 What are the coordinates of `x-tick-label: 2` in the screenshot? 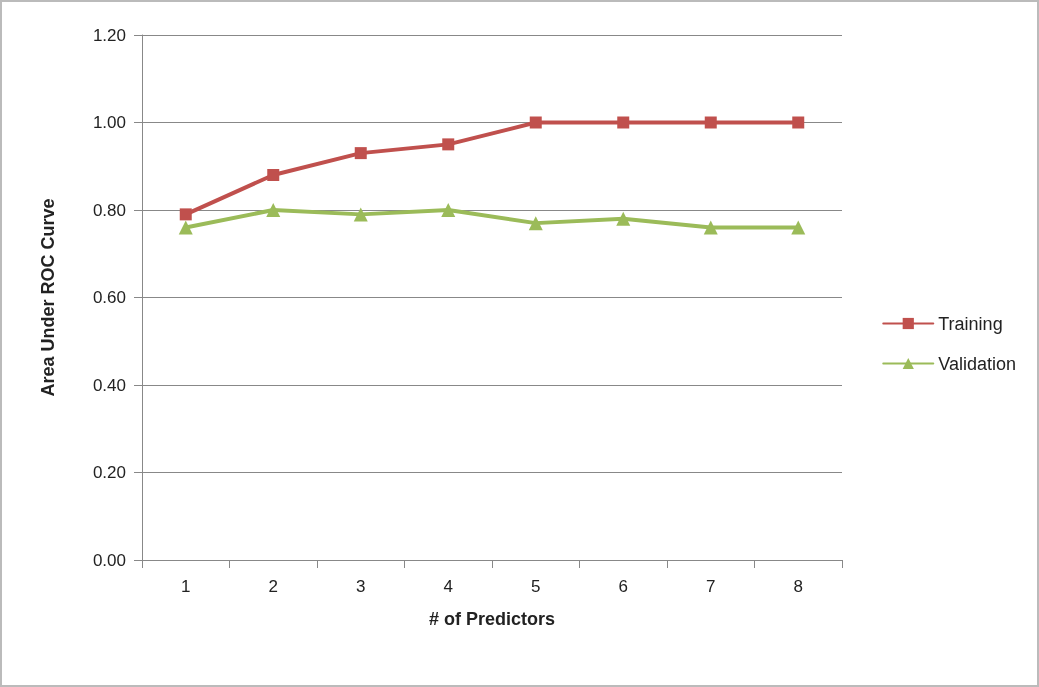 It's located at (273, 586).